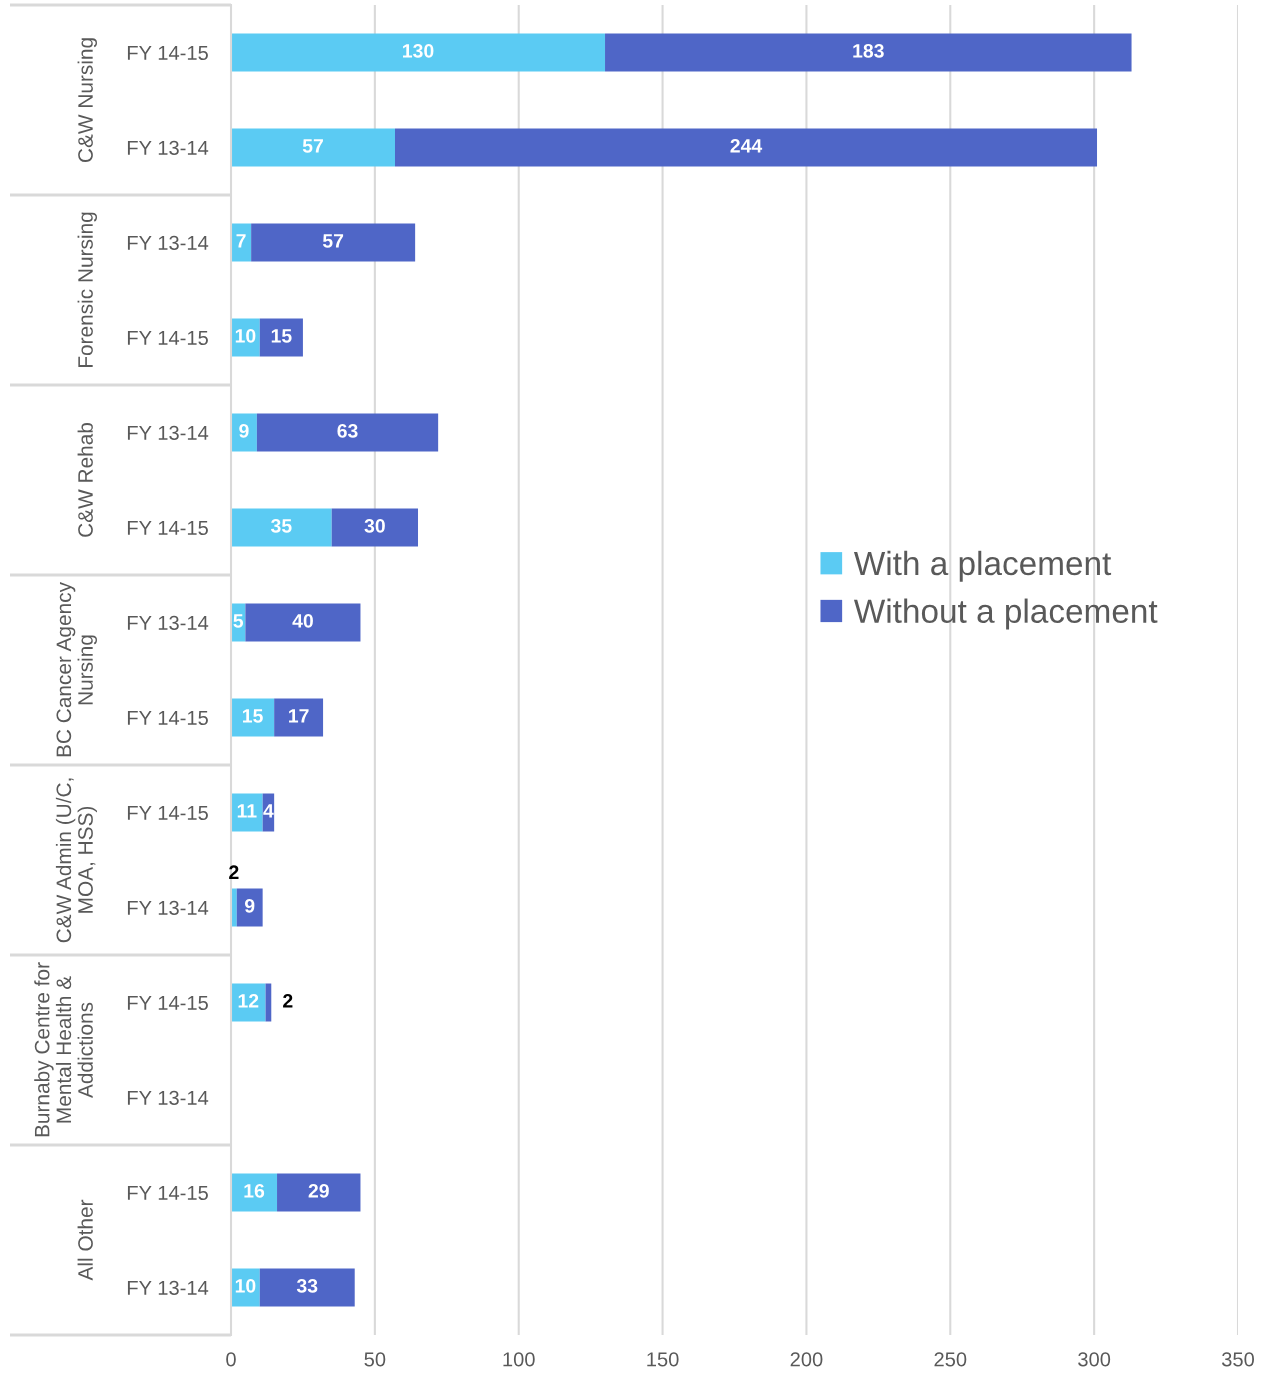 The width and height of the screenshot is (1263, 1375). What do you see at coordinates (1238, 1359) in the screenshot?
I see `x-tick-label: 350` at bounding box center [1238, 1359].